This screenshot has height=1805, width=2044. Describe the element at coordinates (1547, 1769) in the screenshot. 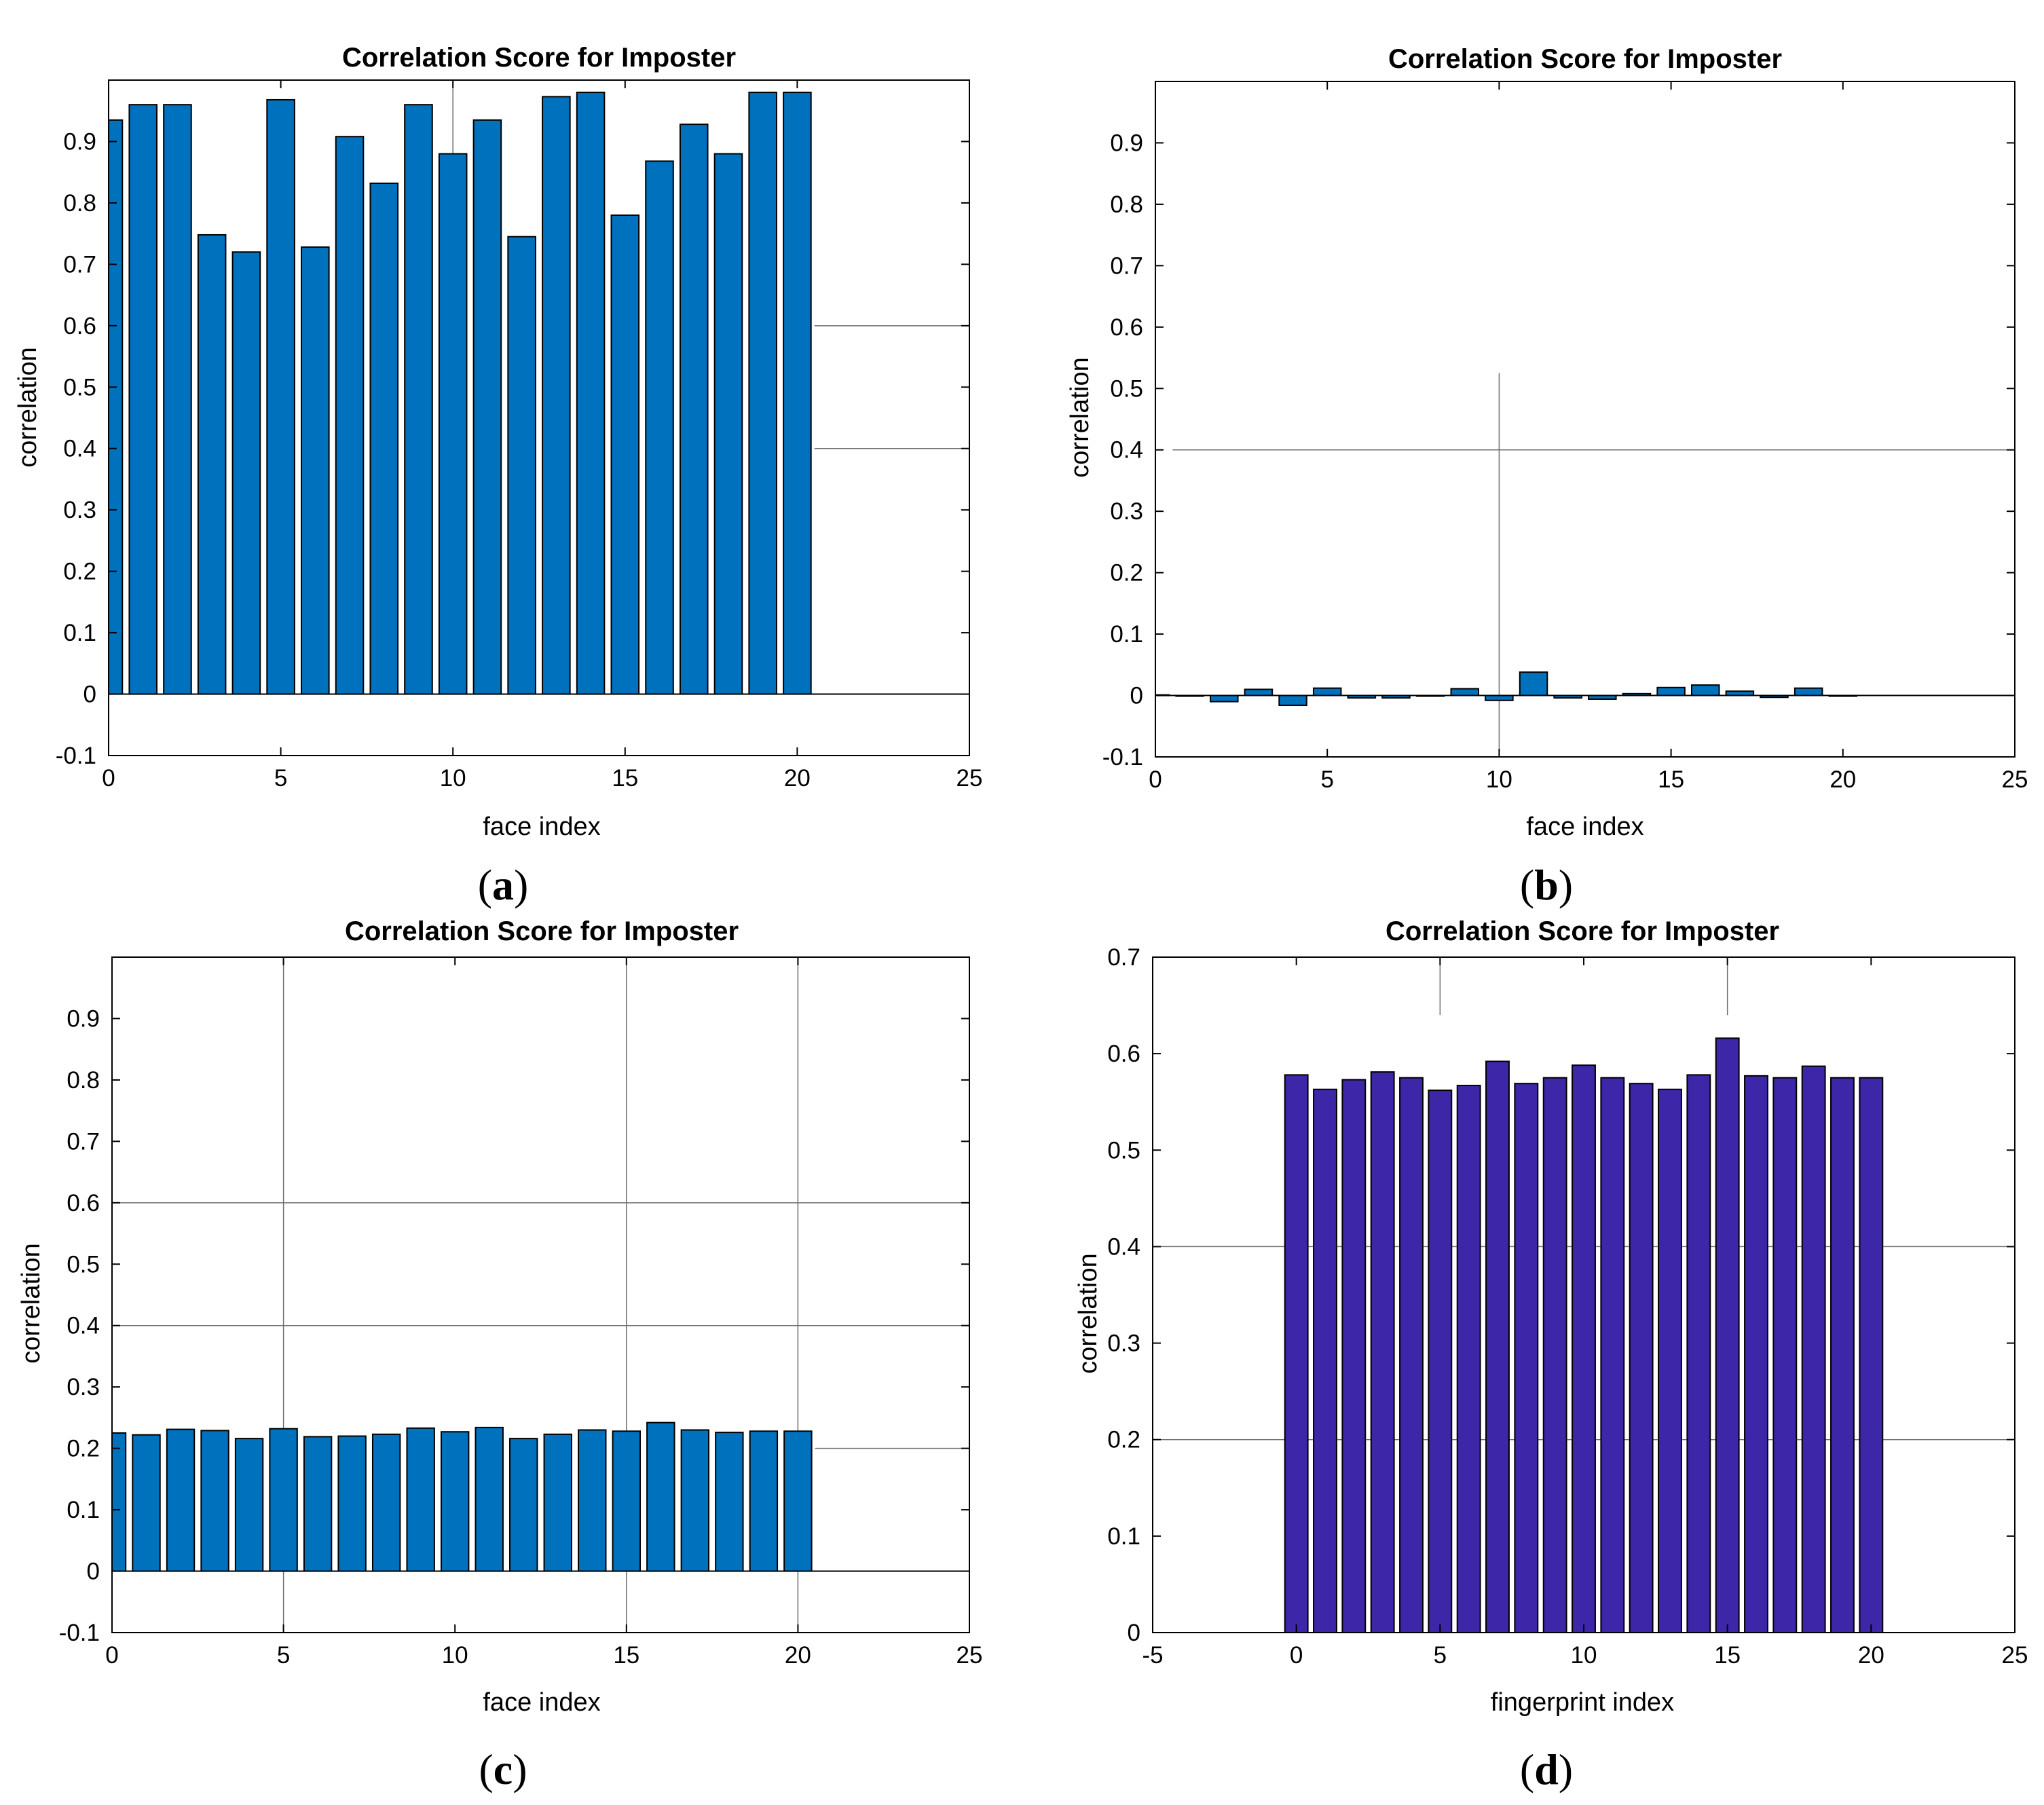

I see `panel-label-d: (d)` at that location.